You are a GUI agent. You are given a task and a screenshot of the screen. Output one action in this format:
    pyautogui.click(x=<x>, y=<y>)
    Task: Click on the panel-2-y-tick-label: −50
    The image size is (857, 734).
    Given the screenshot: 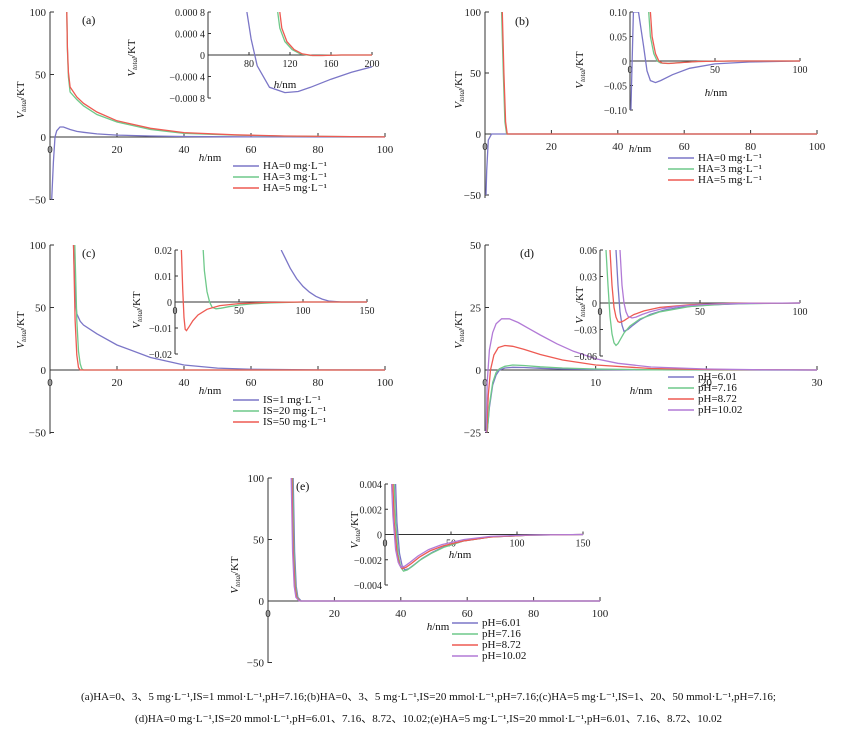 What is the action you would take?
    pyautogui.click(x=473, y=196)
    